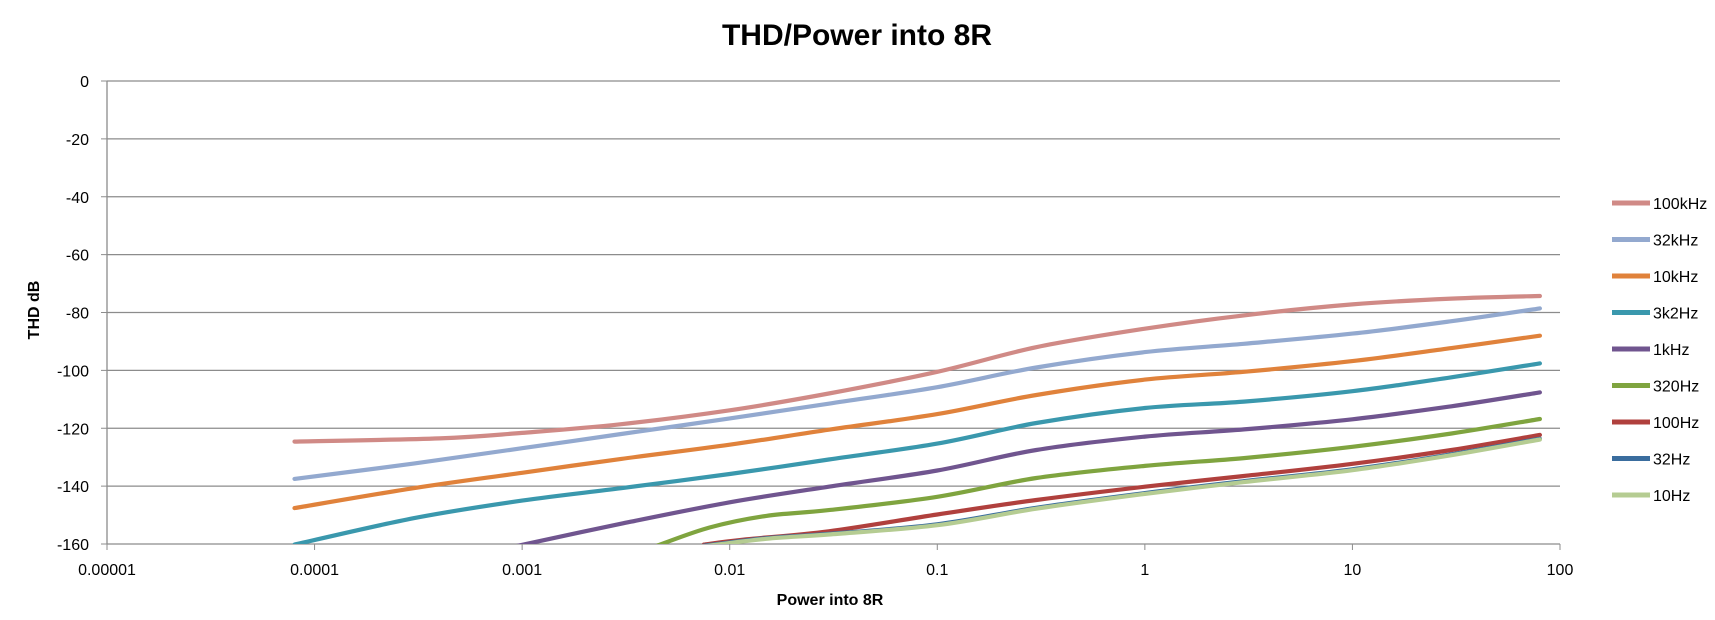 Image resolution: width=1715 pixels, height=620 pixels. What do you see at coordinates (73, 545) in the screenshot?
I see `y-tick-label: -160` at bounding box center [73, 545].